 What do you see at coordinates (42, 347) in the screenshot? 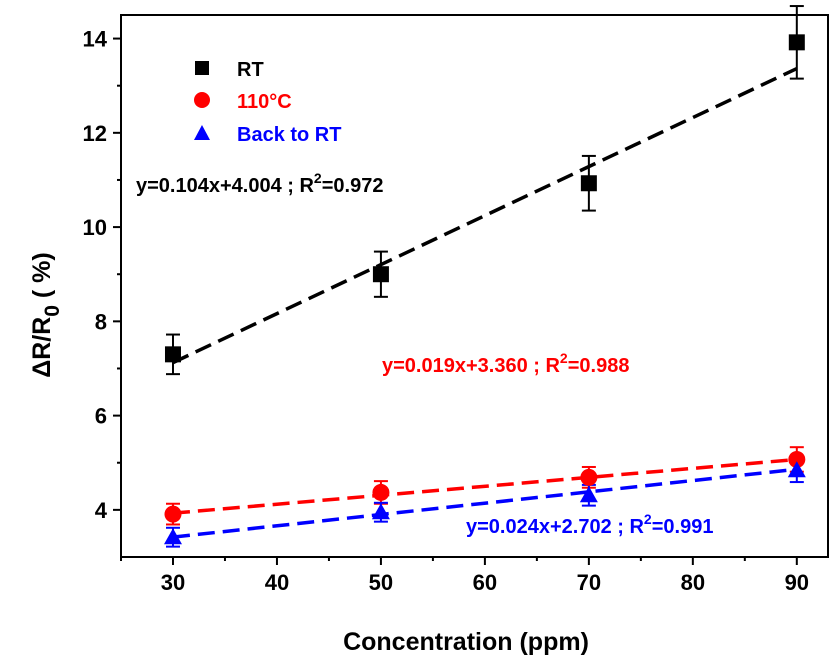
I see `y-axis-title-main: ΔR/R` at bounding box center [42, 347].